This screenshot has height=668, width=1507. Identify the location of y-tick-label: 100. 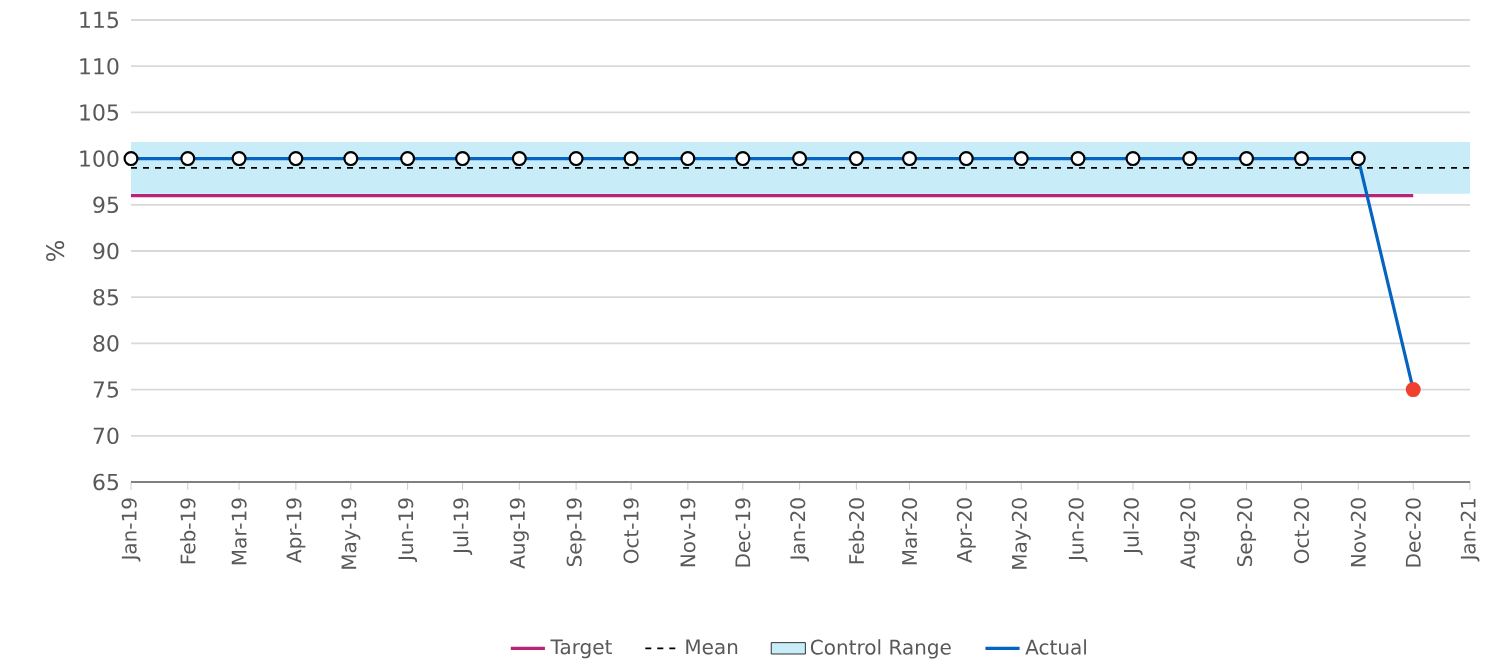
(99, 158).